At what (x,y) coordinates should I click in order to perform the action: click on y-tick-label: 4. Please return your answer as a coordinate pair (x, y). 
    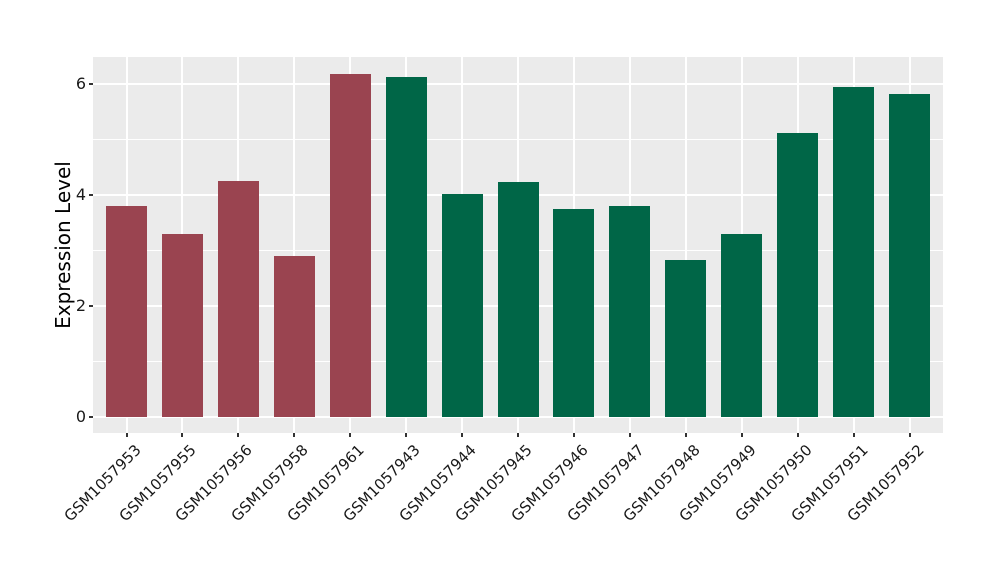
    Looking at the image, I should click on (80, 194).